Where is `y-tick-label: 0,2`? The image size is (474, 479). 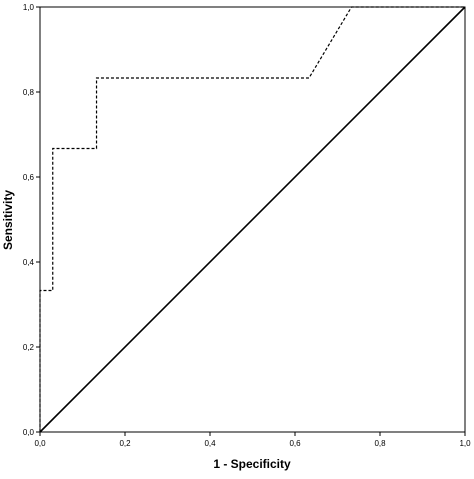 y-tick-label: 0,2 is located at coordinates (29, 347).